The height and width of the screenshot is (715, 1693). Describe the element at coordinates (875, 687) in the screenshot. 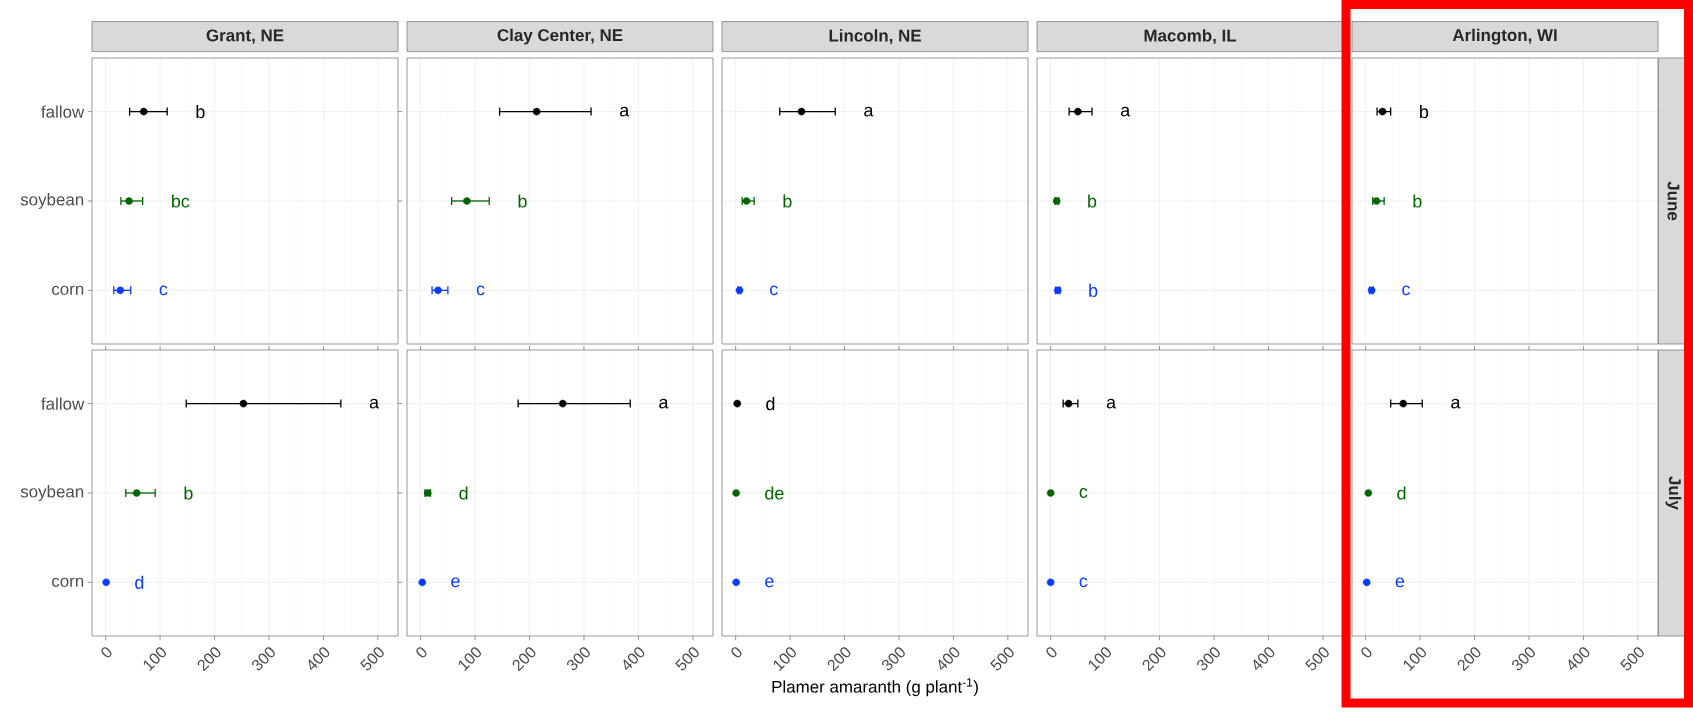

I see `x-axis-title: Plamer amaranth (g plant$^{-1}$)` at that location.